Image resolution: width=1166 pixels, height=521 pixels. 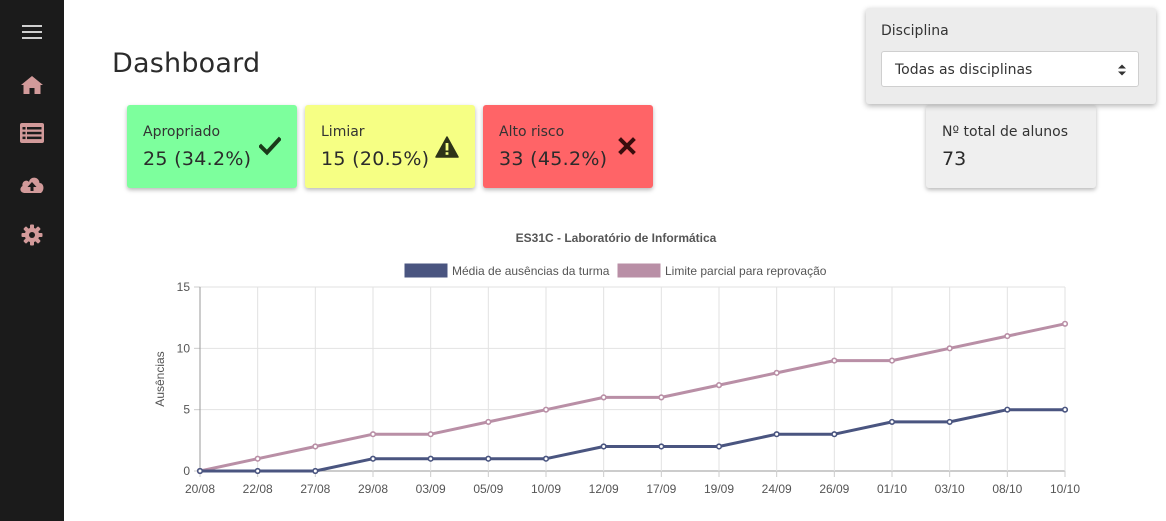 I want to click on chart-title: ES31C - Laboratório de Informática, so click(x=616, y=238).